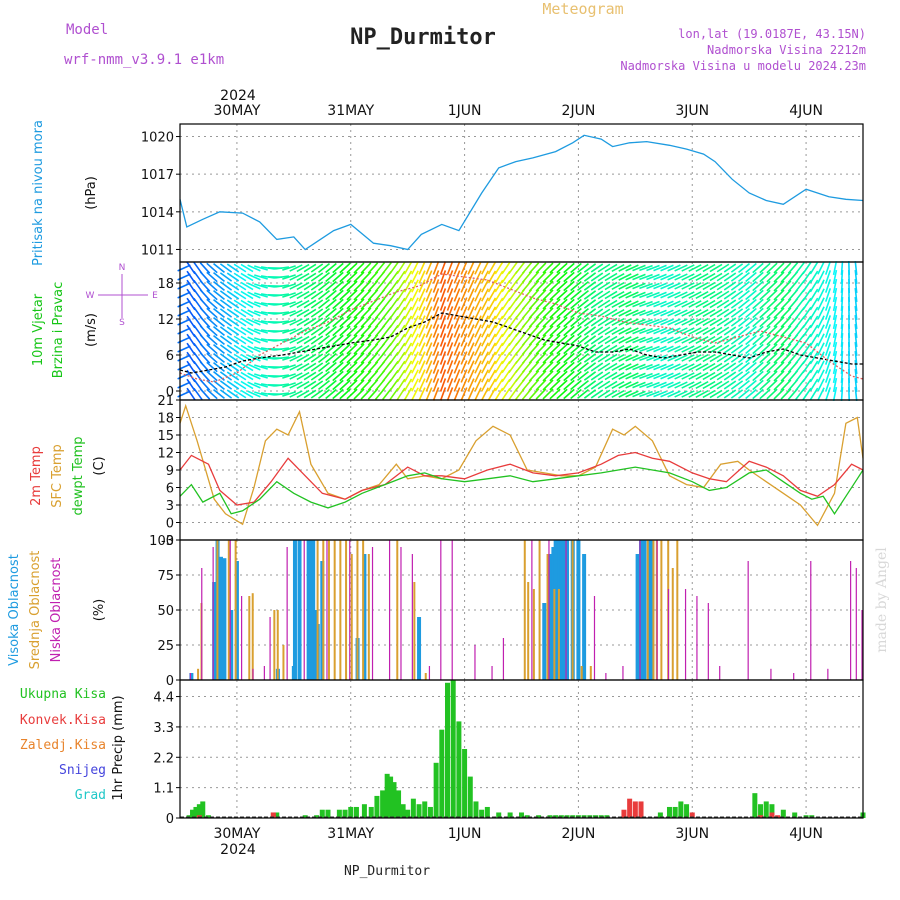 This screenshot has height=900, width=900. Describe the element at coordinates (350, 834) in the screenshot. I see `bottom-day-label: 31MAY` at that location.